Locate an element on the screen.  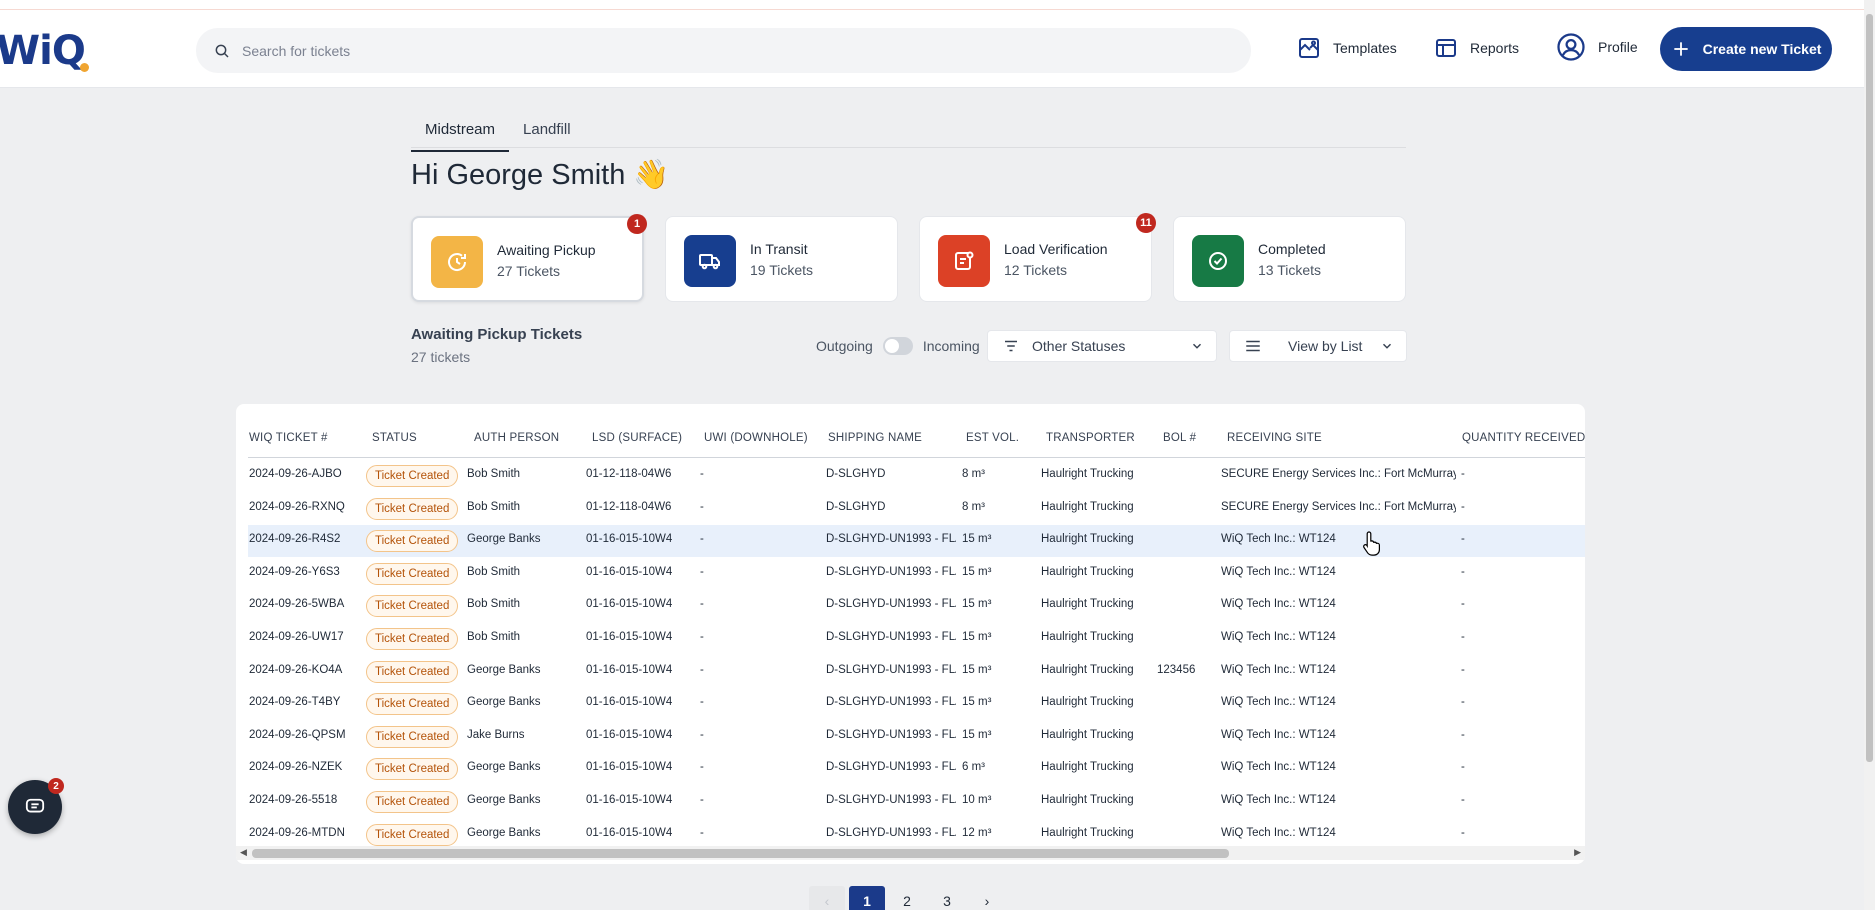
in-transit-icon-box is located at coordinates (710, 261).